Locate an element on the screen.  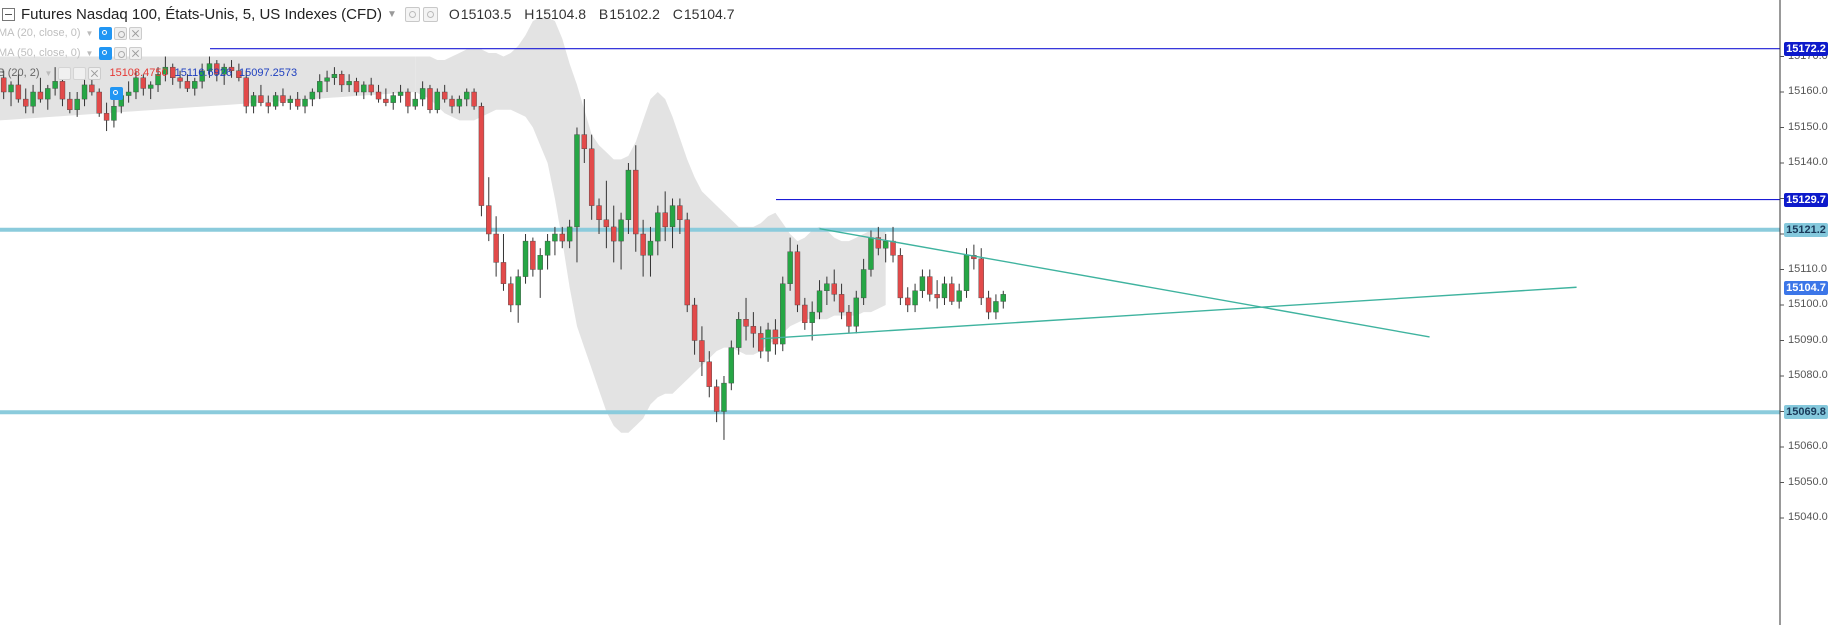
indicator-bb-name: BB (20, 2) is located at coordinates (20, 73).